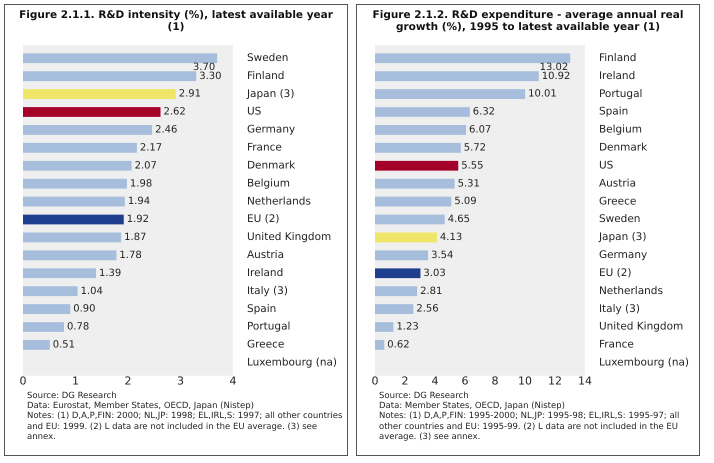 This screenshot has height=463, width=714. Describe the element at coordinates (427, 309) in the screenshot. I see `data-label: 2.56` at that location.